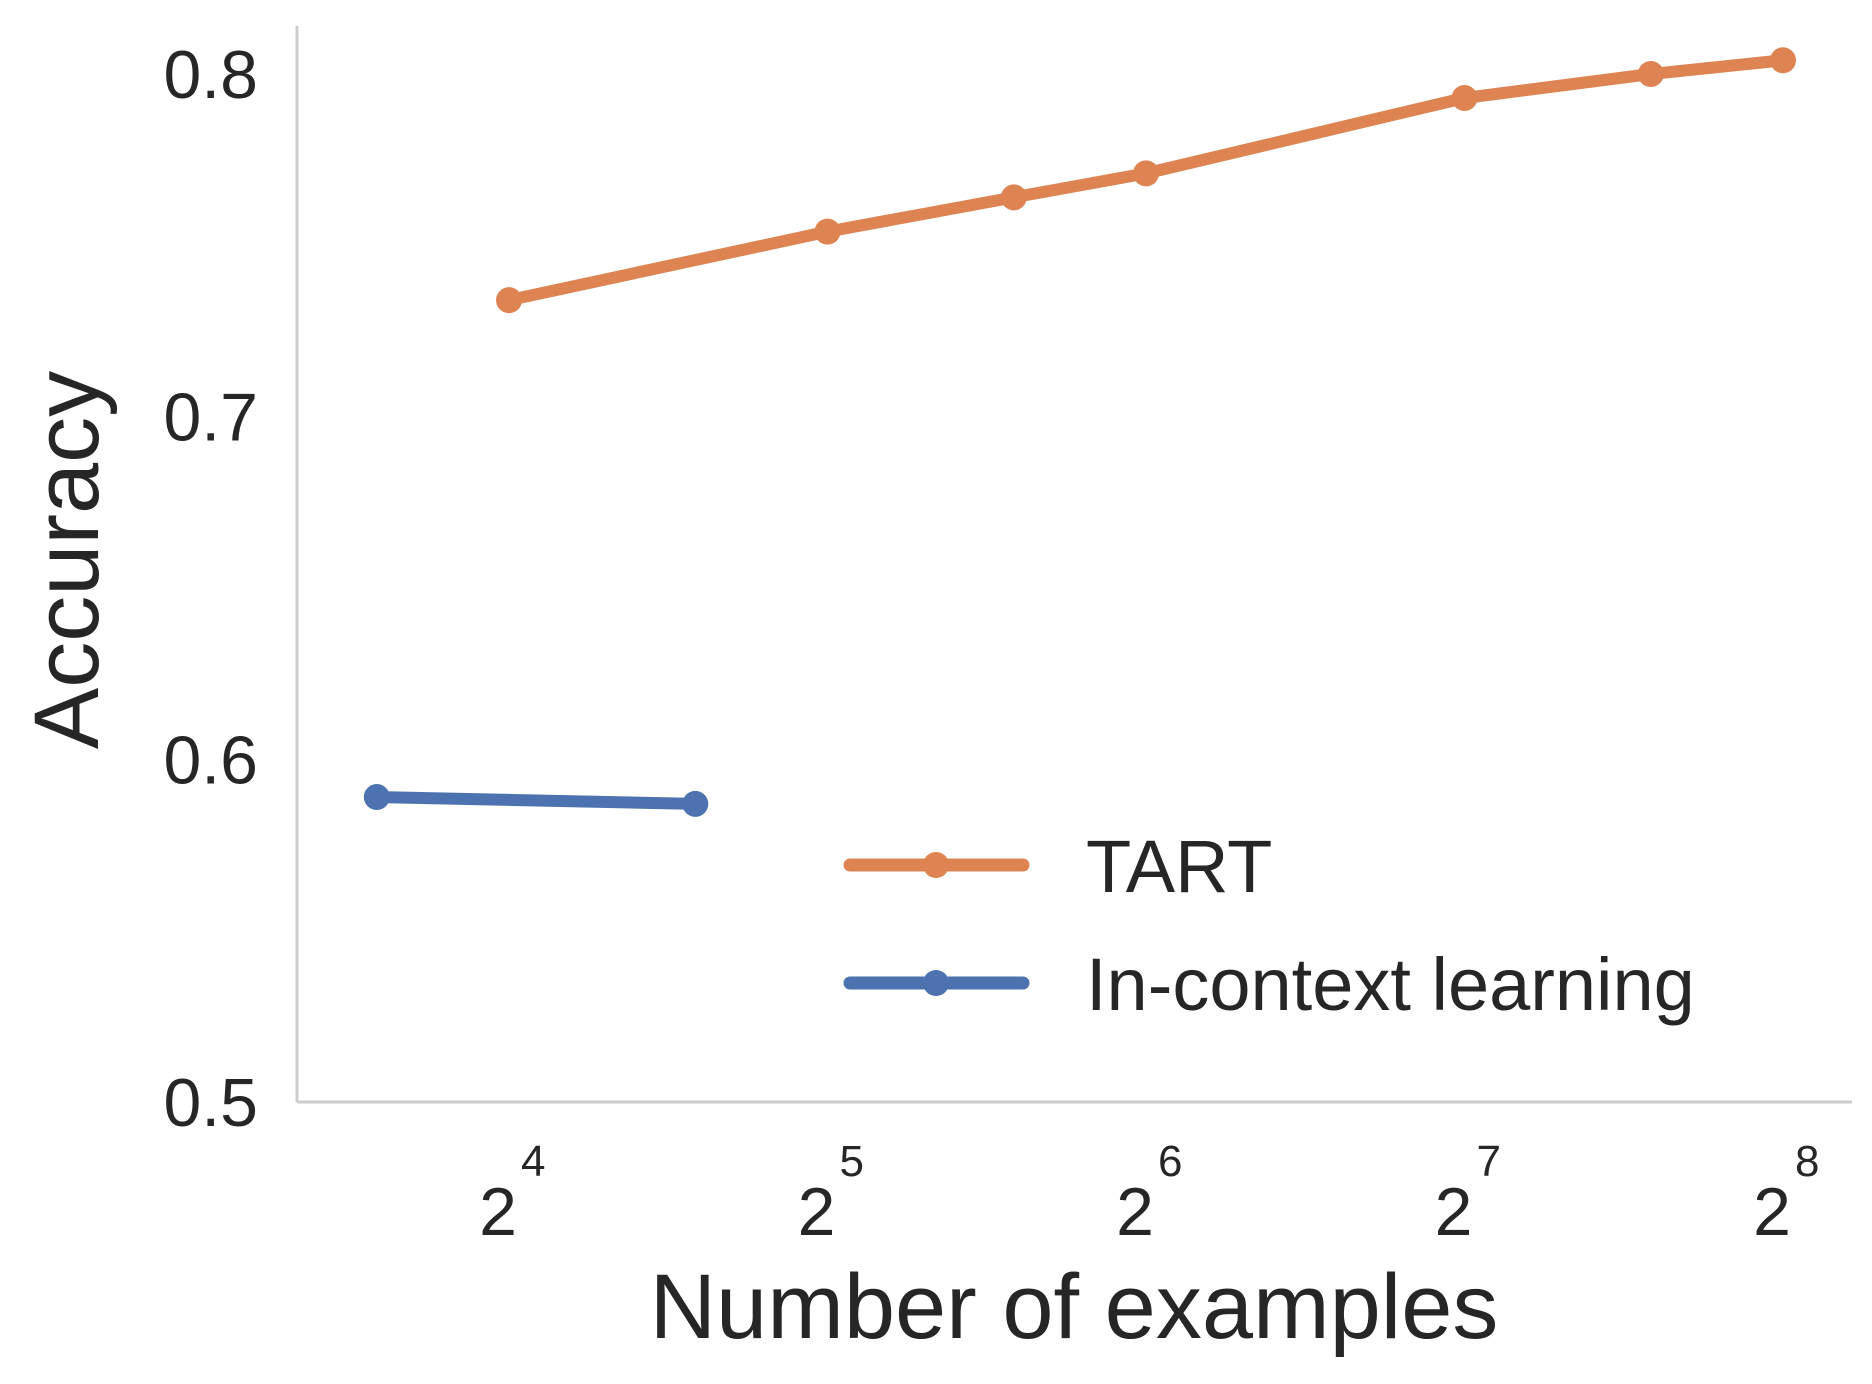 This screenshot has width=1872, height=1384. Describe the element at coordinates (936, 865) in the screenshot. I see `legend-tart-marker` at that location.